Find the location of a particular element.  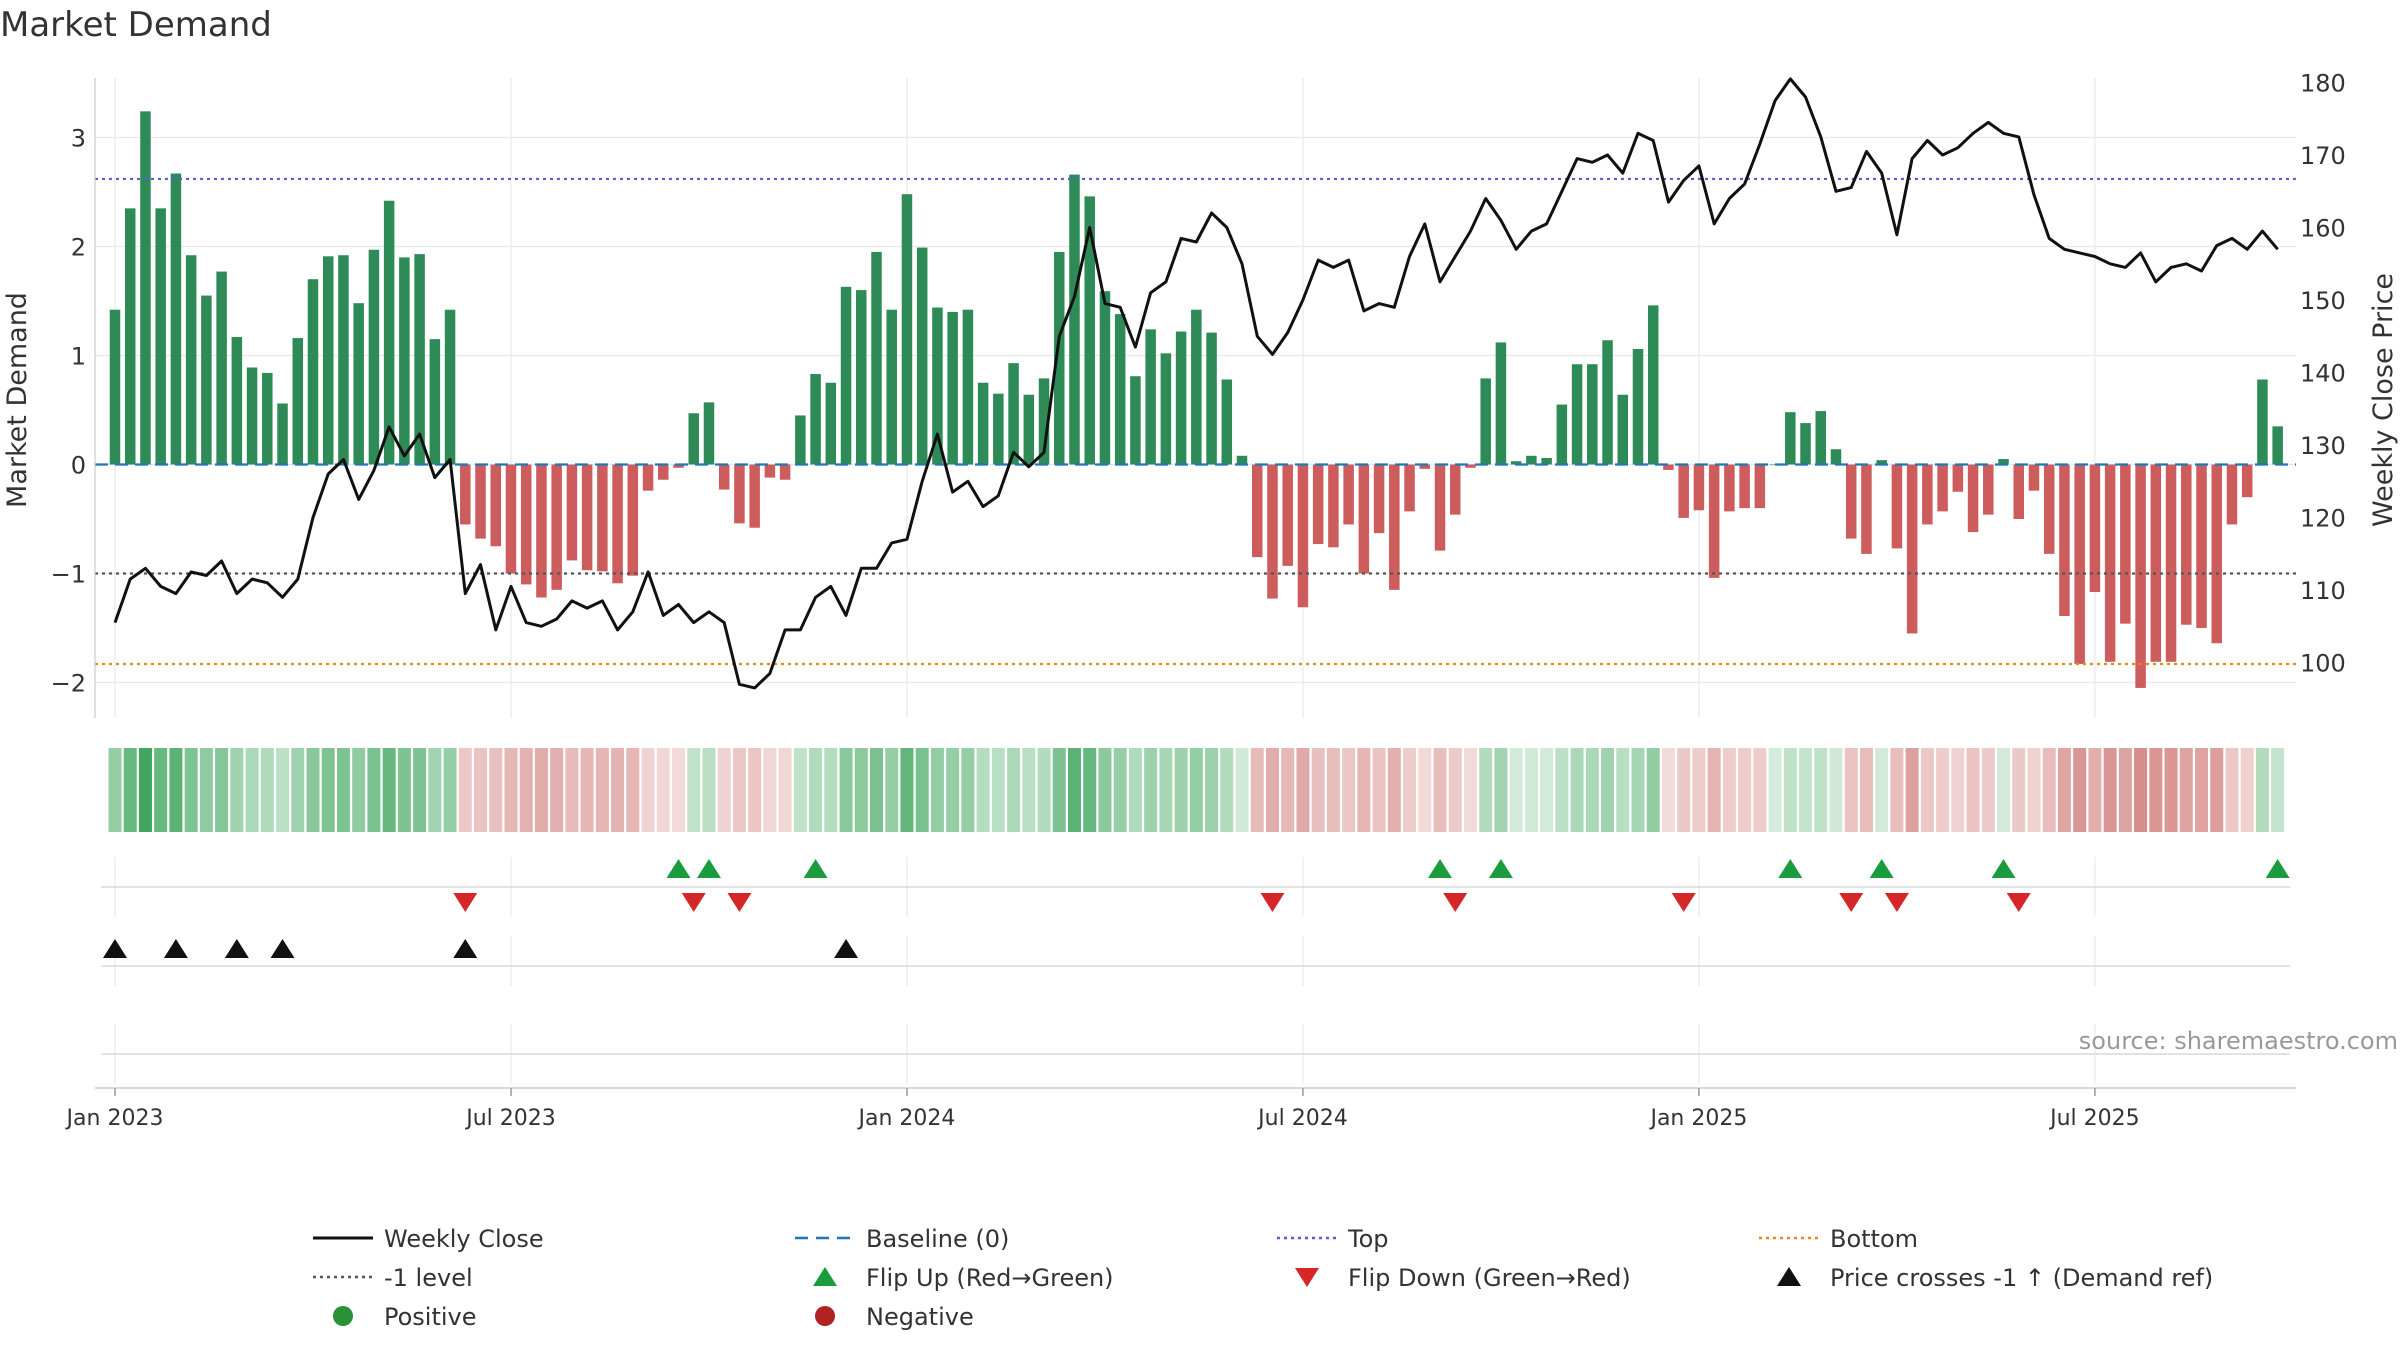

chart-title: Market Demand is located at coordinates (136, 25).